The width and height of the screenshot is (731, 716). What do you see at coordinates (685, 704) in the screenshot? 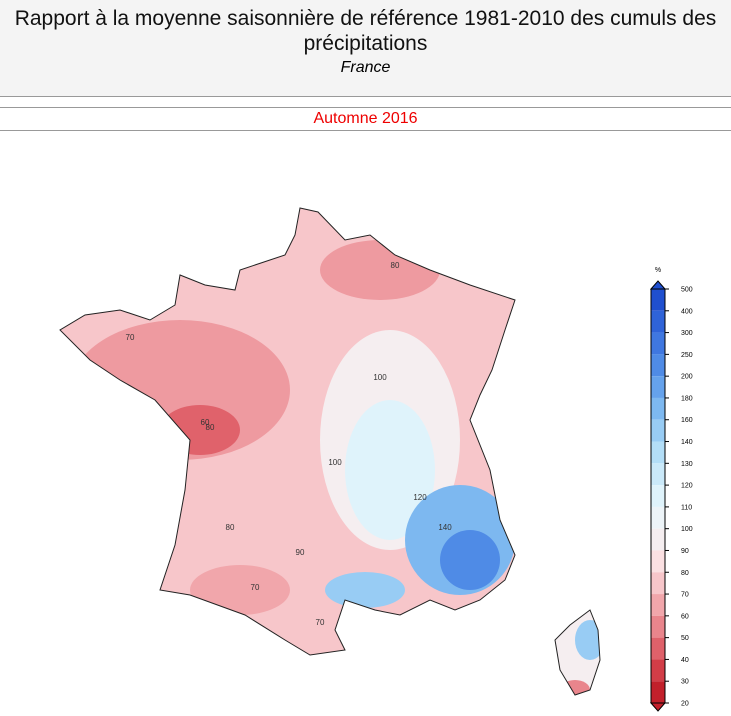
I see `colorbar-label: 20` at bounding box center [685, 704].